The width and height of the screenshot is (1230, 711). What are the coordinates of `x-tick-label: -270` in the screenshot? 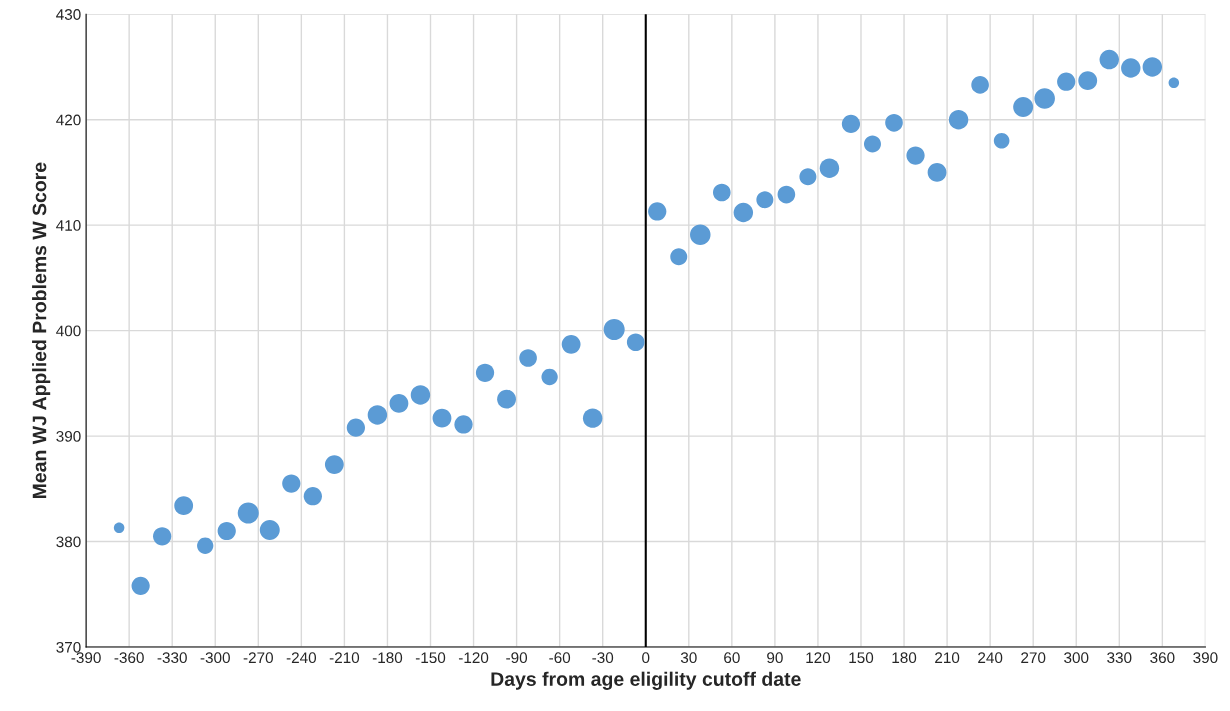 It's located at (258, 658).